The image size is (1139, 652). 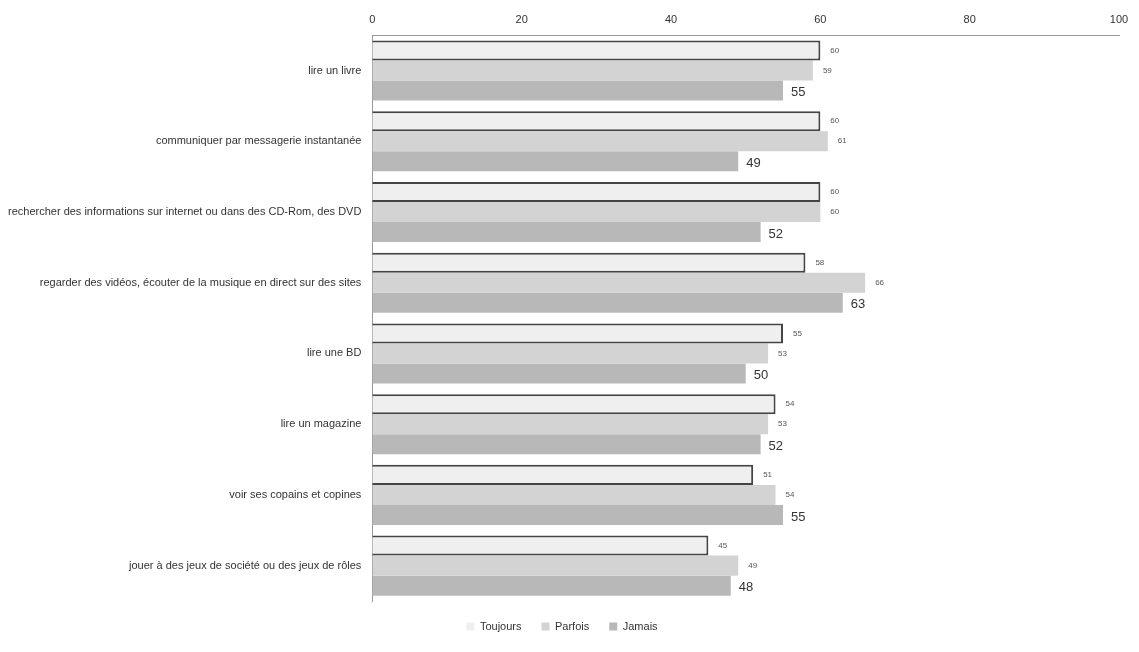 What do you see at coordinates (858, 304) in the screenshot?
I see `data-label: 63` at bounding box center [858, 304].